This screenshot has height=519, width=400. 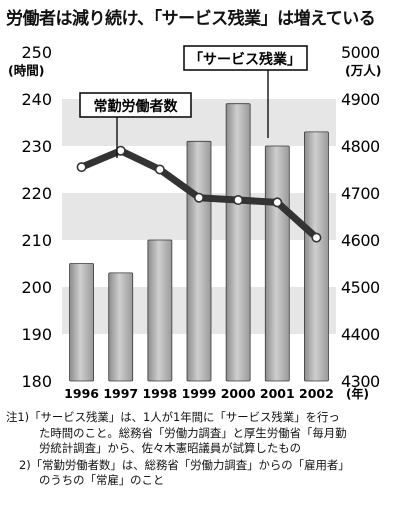 I want to click on left-tick-label: 180, so click(x=36, y=381).